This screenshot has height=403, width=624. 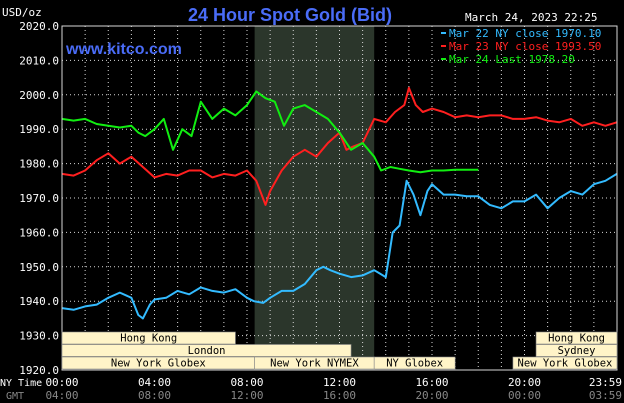 I want to click on y-tick-label: 2000.0, so click(x=39, y=95).